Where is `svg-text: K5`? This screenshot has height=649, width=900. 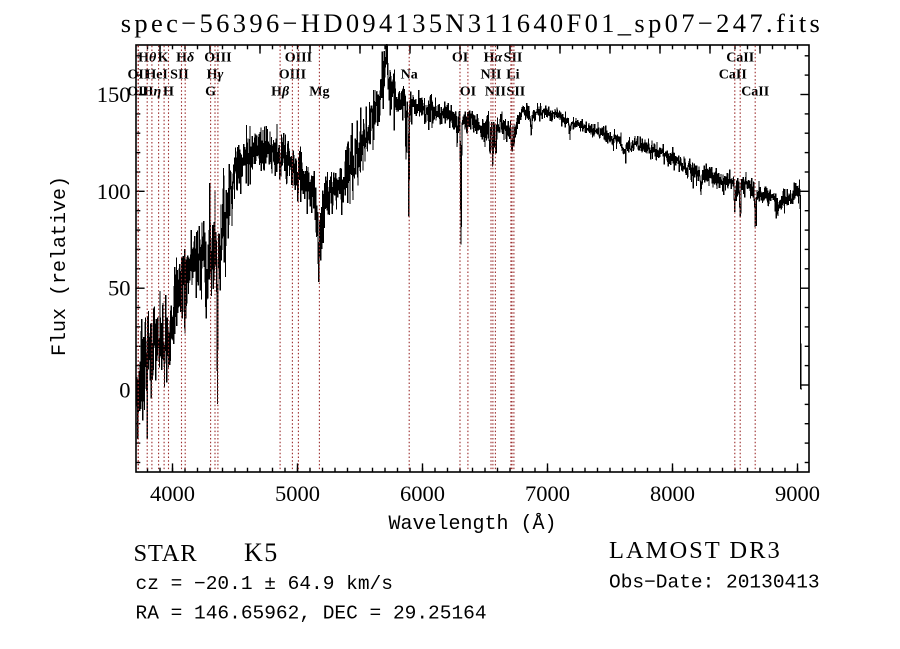 svg-text: K5 is located at coordinates (261, 552).